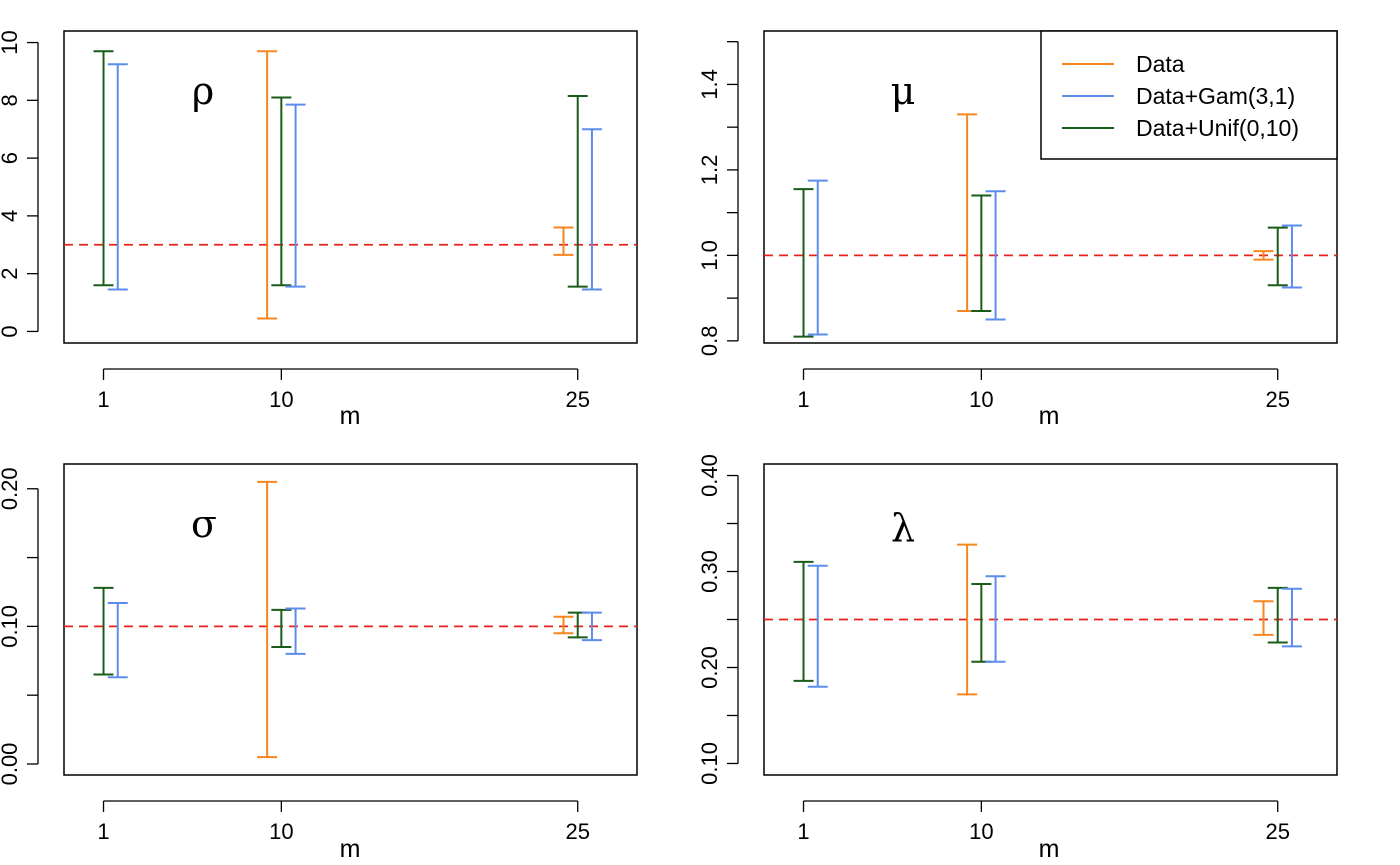 The height and width of the screenshot is (865, 1400). I want to click on y-tick-label: 1.0, so click(709, 255).